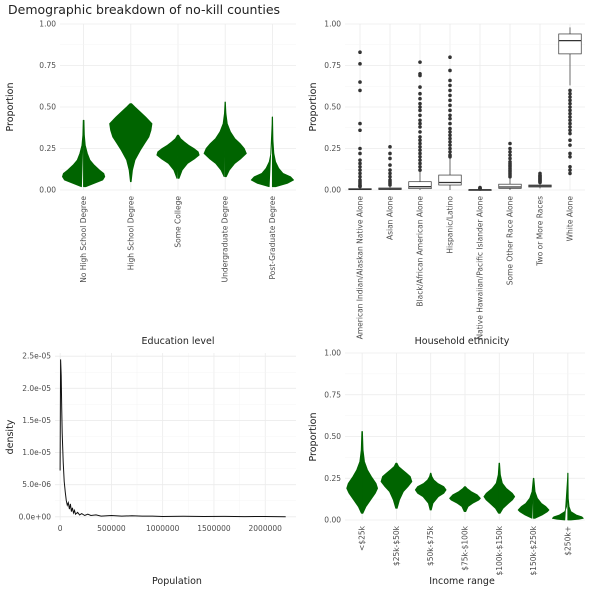 The image size is (595, 595). What do you see at coordinates (420, 251) in the screenshot?
I see `x-tick-label: Black/African American Alone` at bounding box center [420, 251].